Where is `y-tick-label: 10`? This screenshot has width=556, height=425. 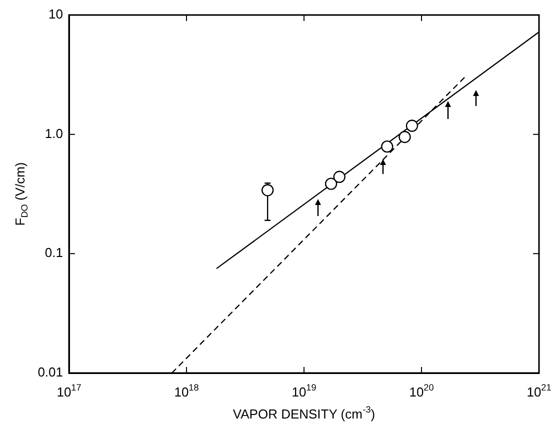 y-tick-label: 10 is located at coordinates (56, 14).